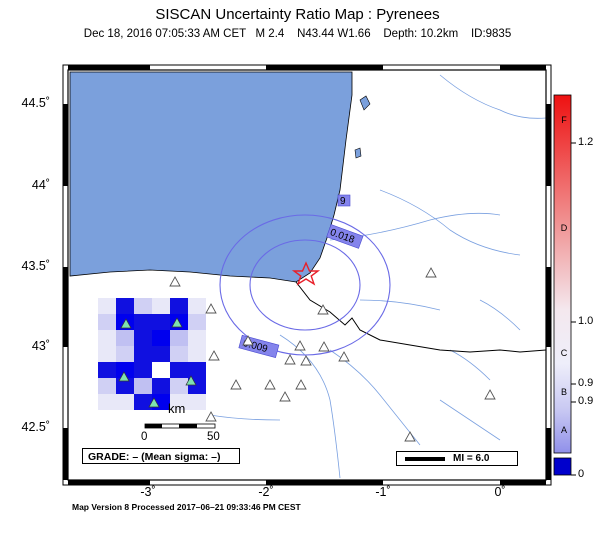 The image size is (595, 546). I want to click on colorbar-gradient, so click(562, 274).